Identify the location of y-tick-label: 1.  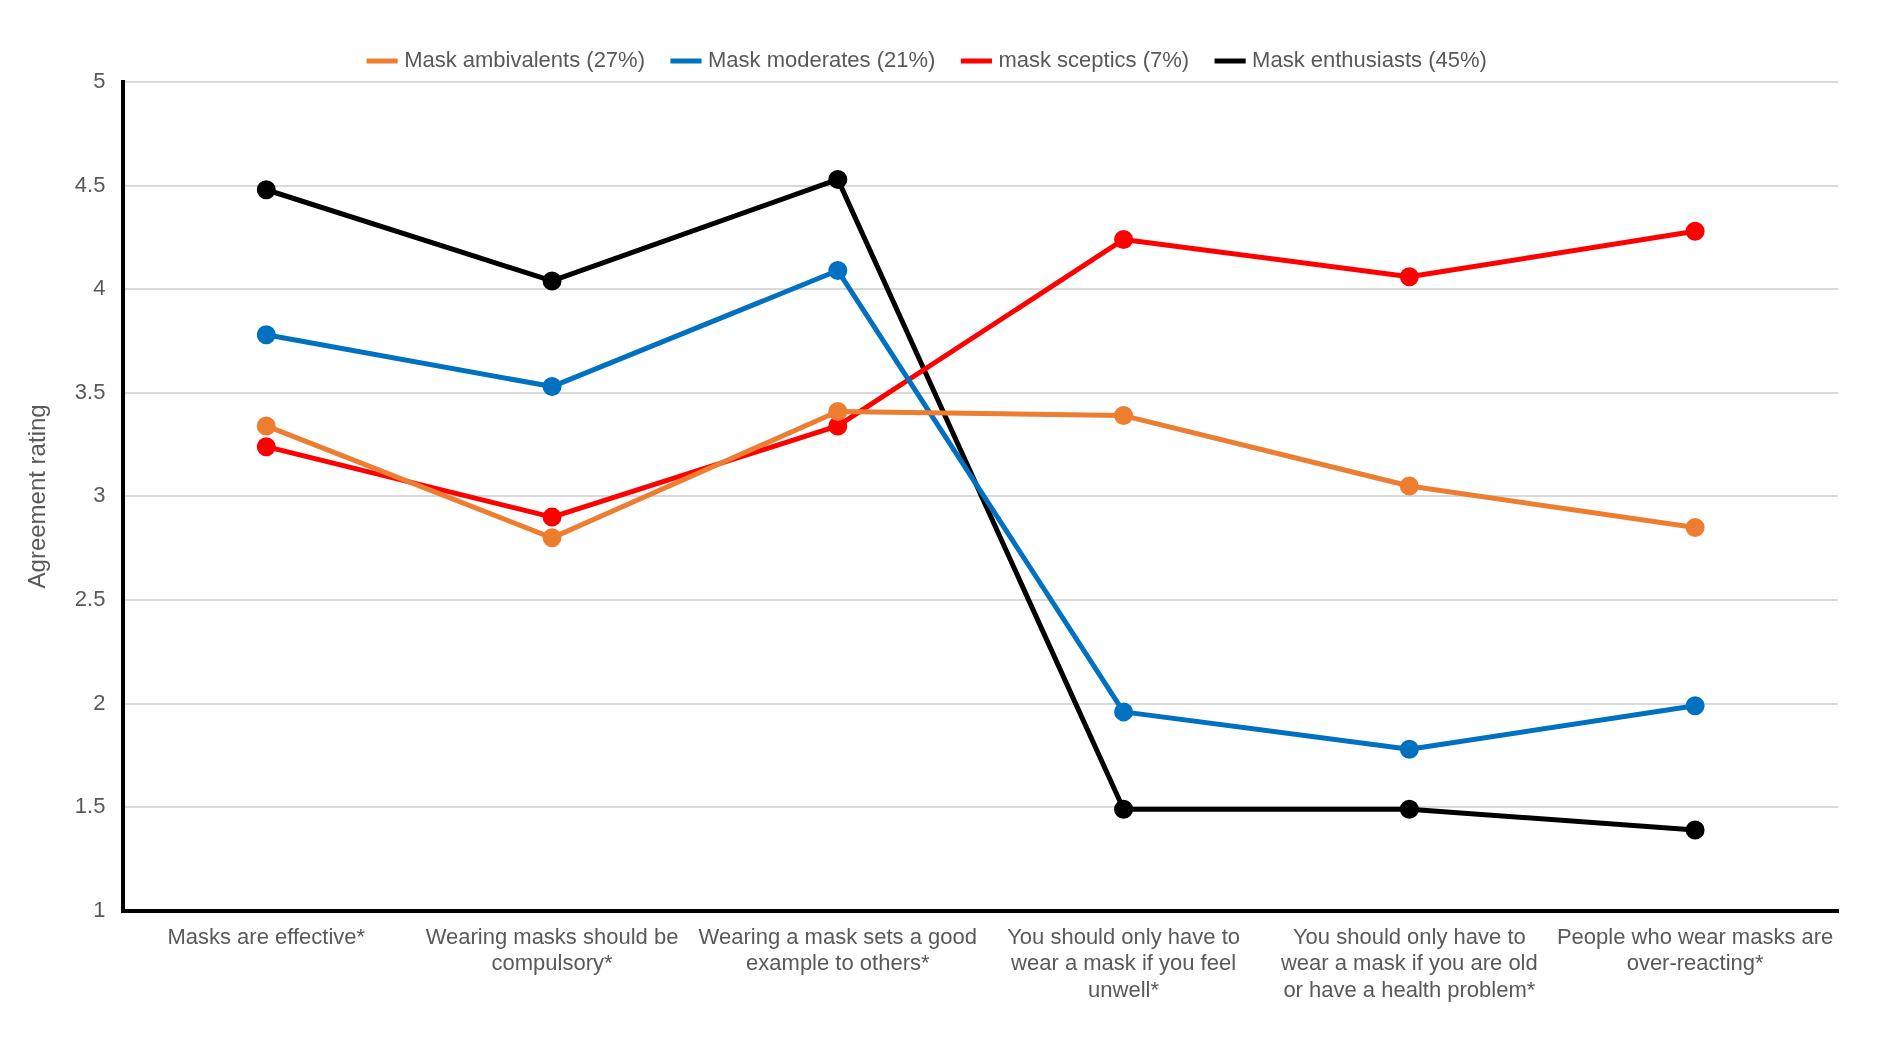
(99, 909).